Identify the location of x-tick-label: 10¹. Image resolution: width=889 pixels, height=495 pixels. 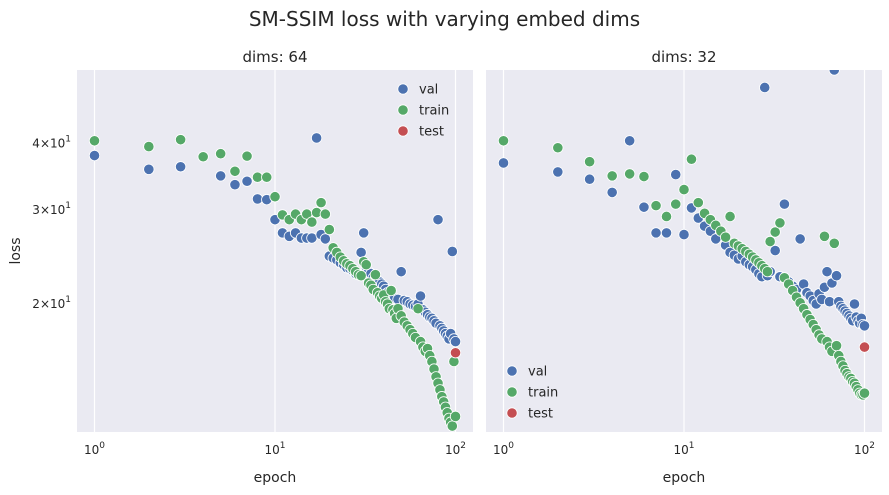
(683, 449).